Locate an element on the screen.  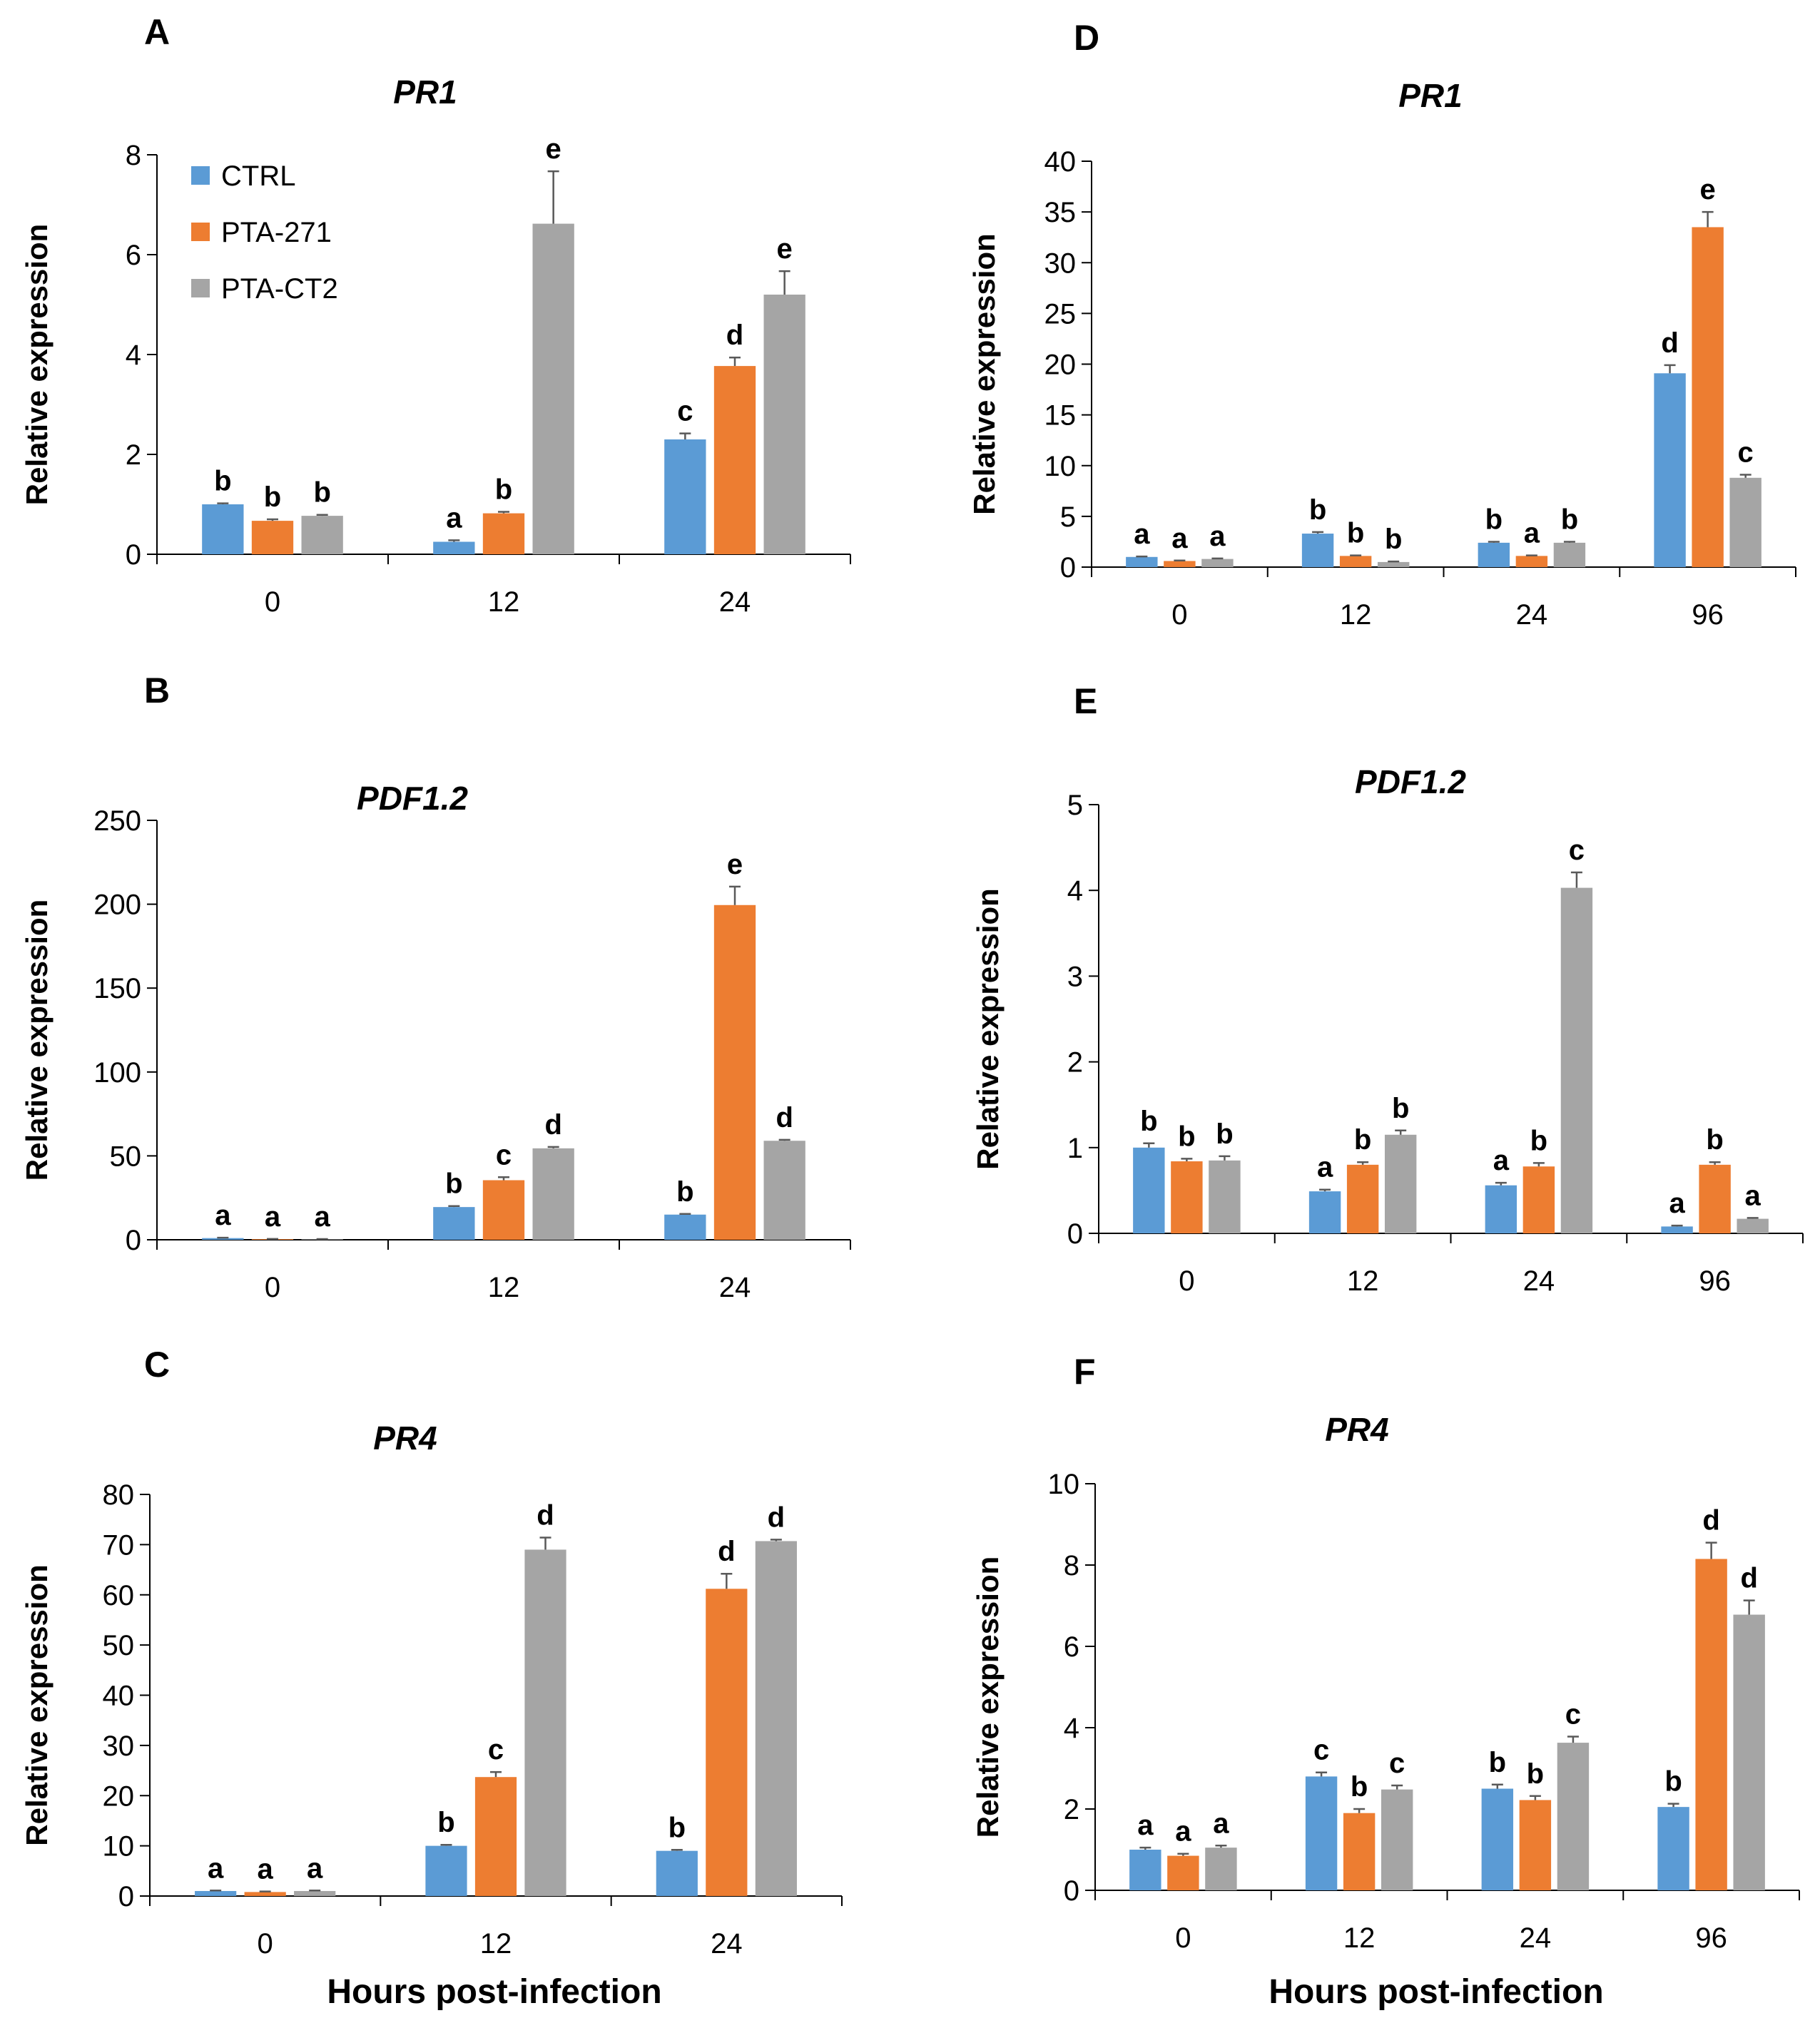
chart-title-b: PDF1.2 is located at coordinates (412, 798).